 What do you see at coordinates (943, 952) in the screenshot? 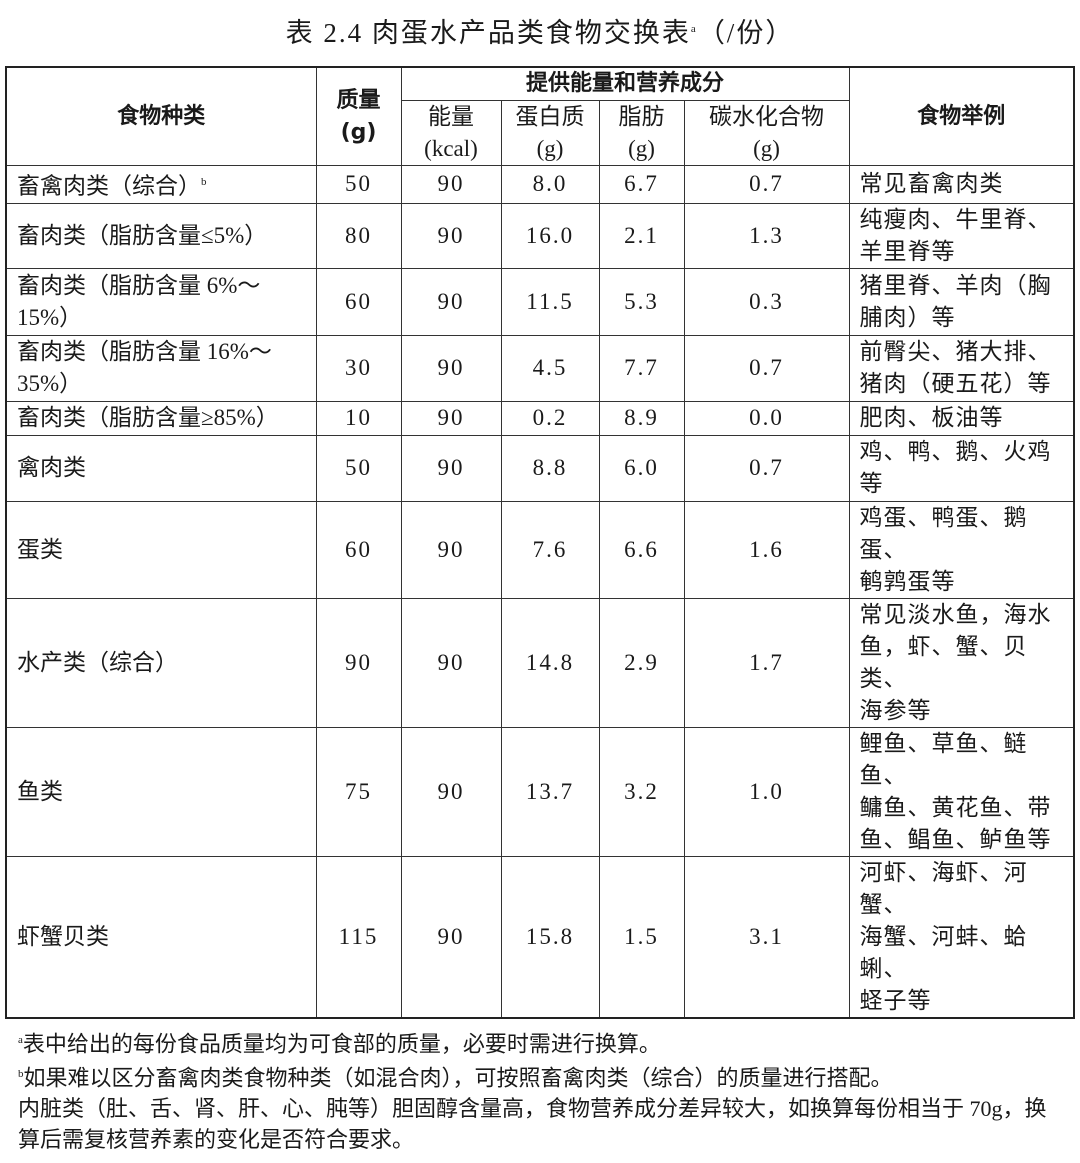
I see `example-text: 海蟹、河蚌、蛤蜊、` at bounding box center [943, 952].